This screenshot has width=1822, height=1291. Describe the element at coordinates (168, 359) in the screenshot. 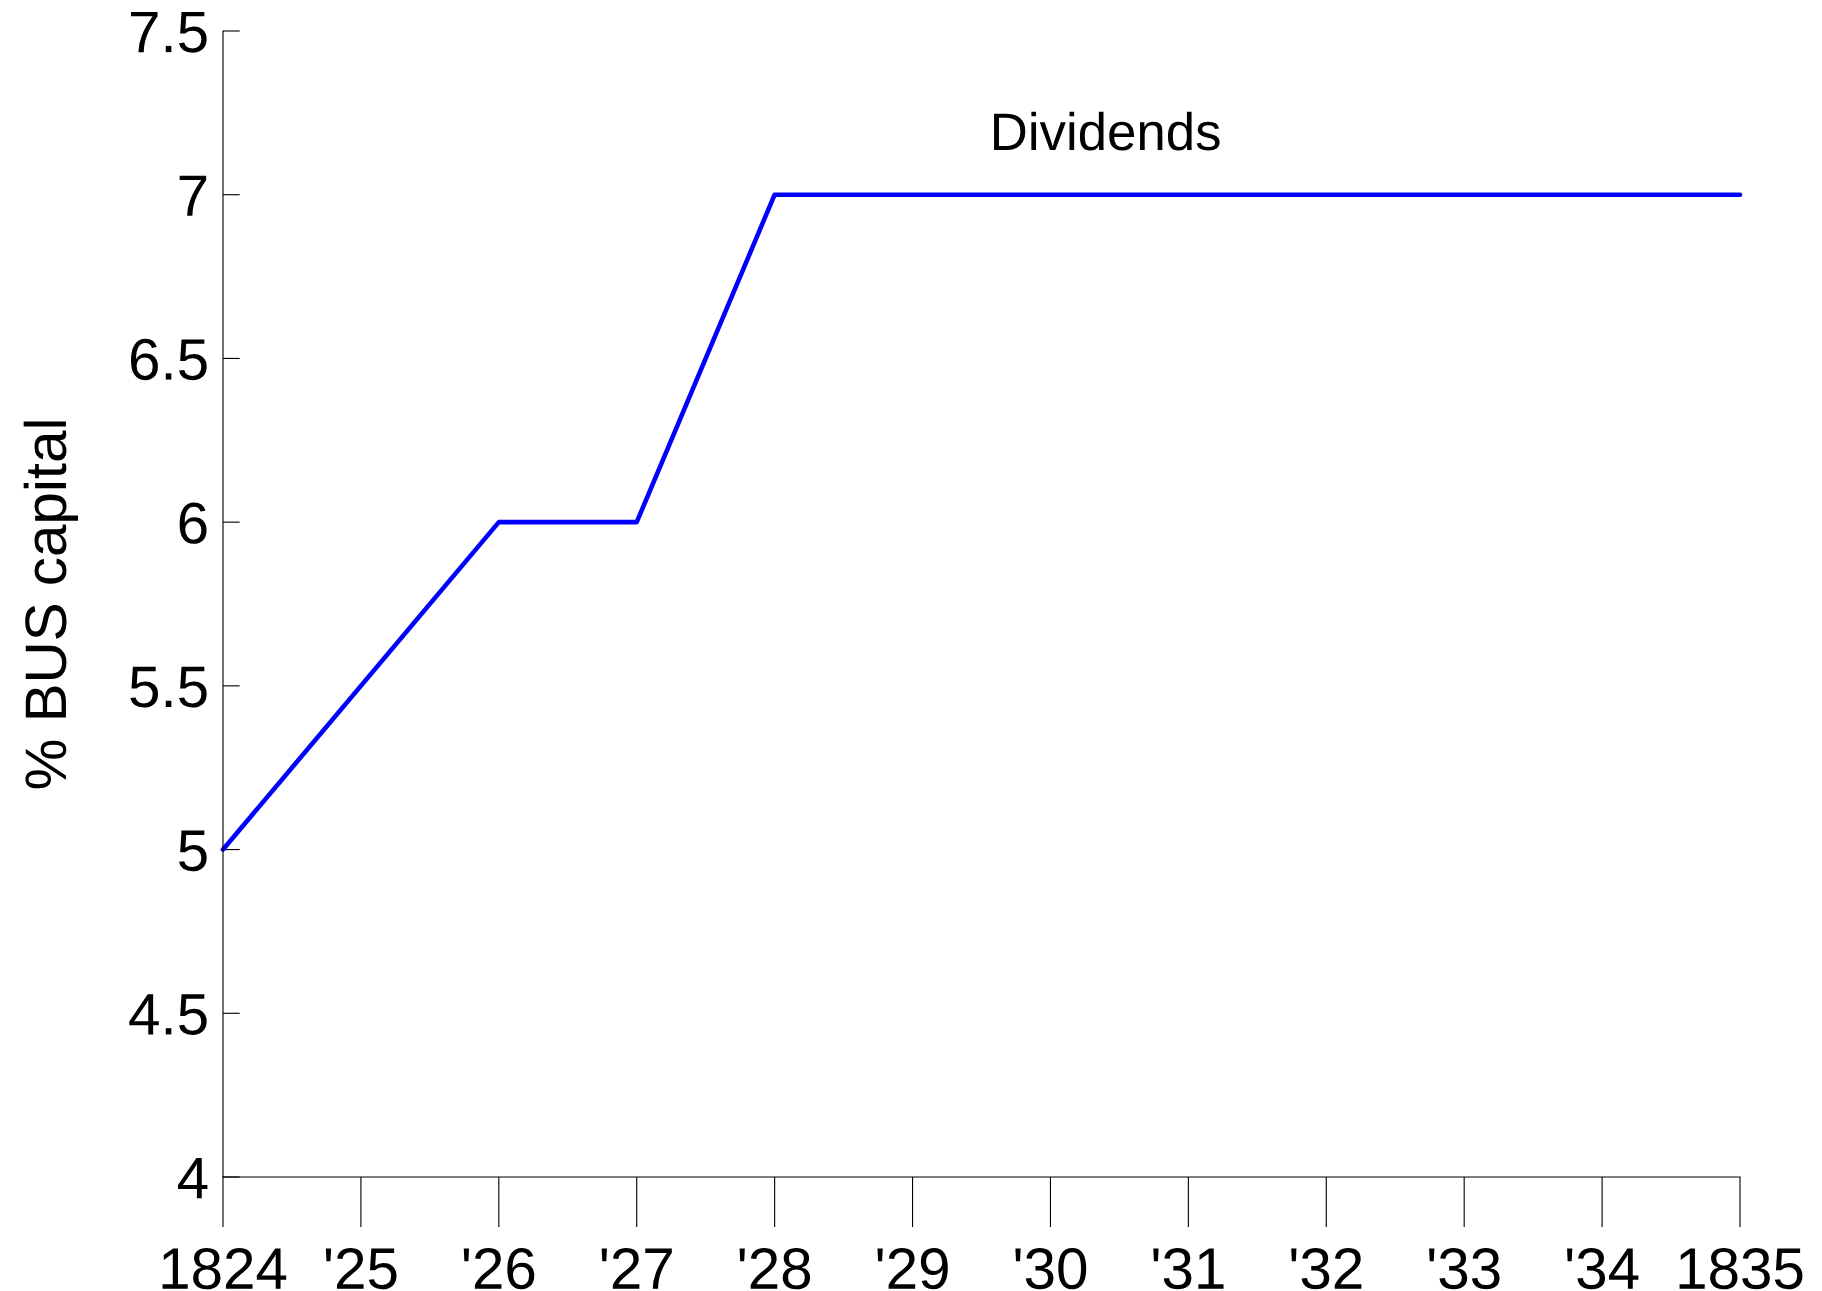

I see `y-tick-label: 6.5` at that location.